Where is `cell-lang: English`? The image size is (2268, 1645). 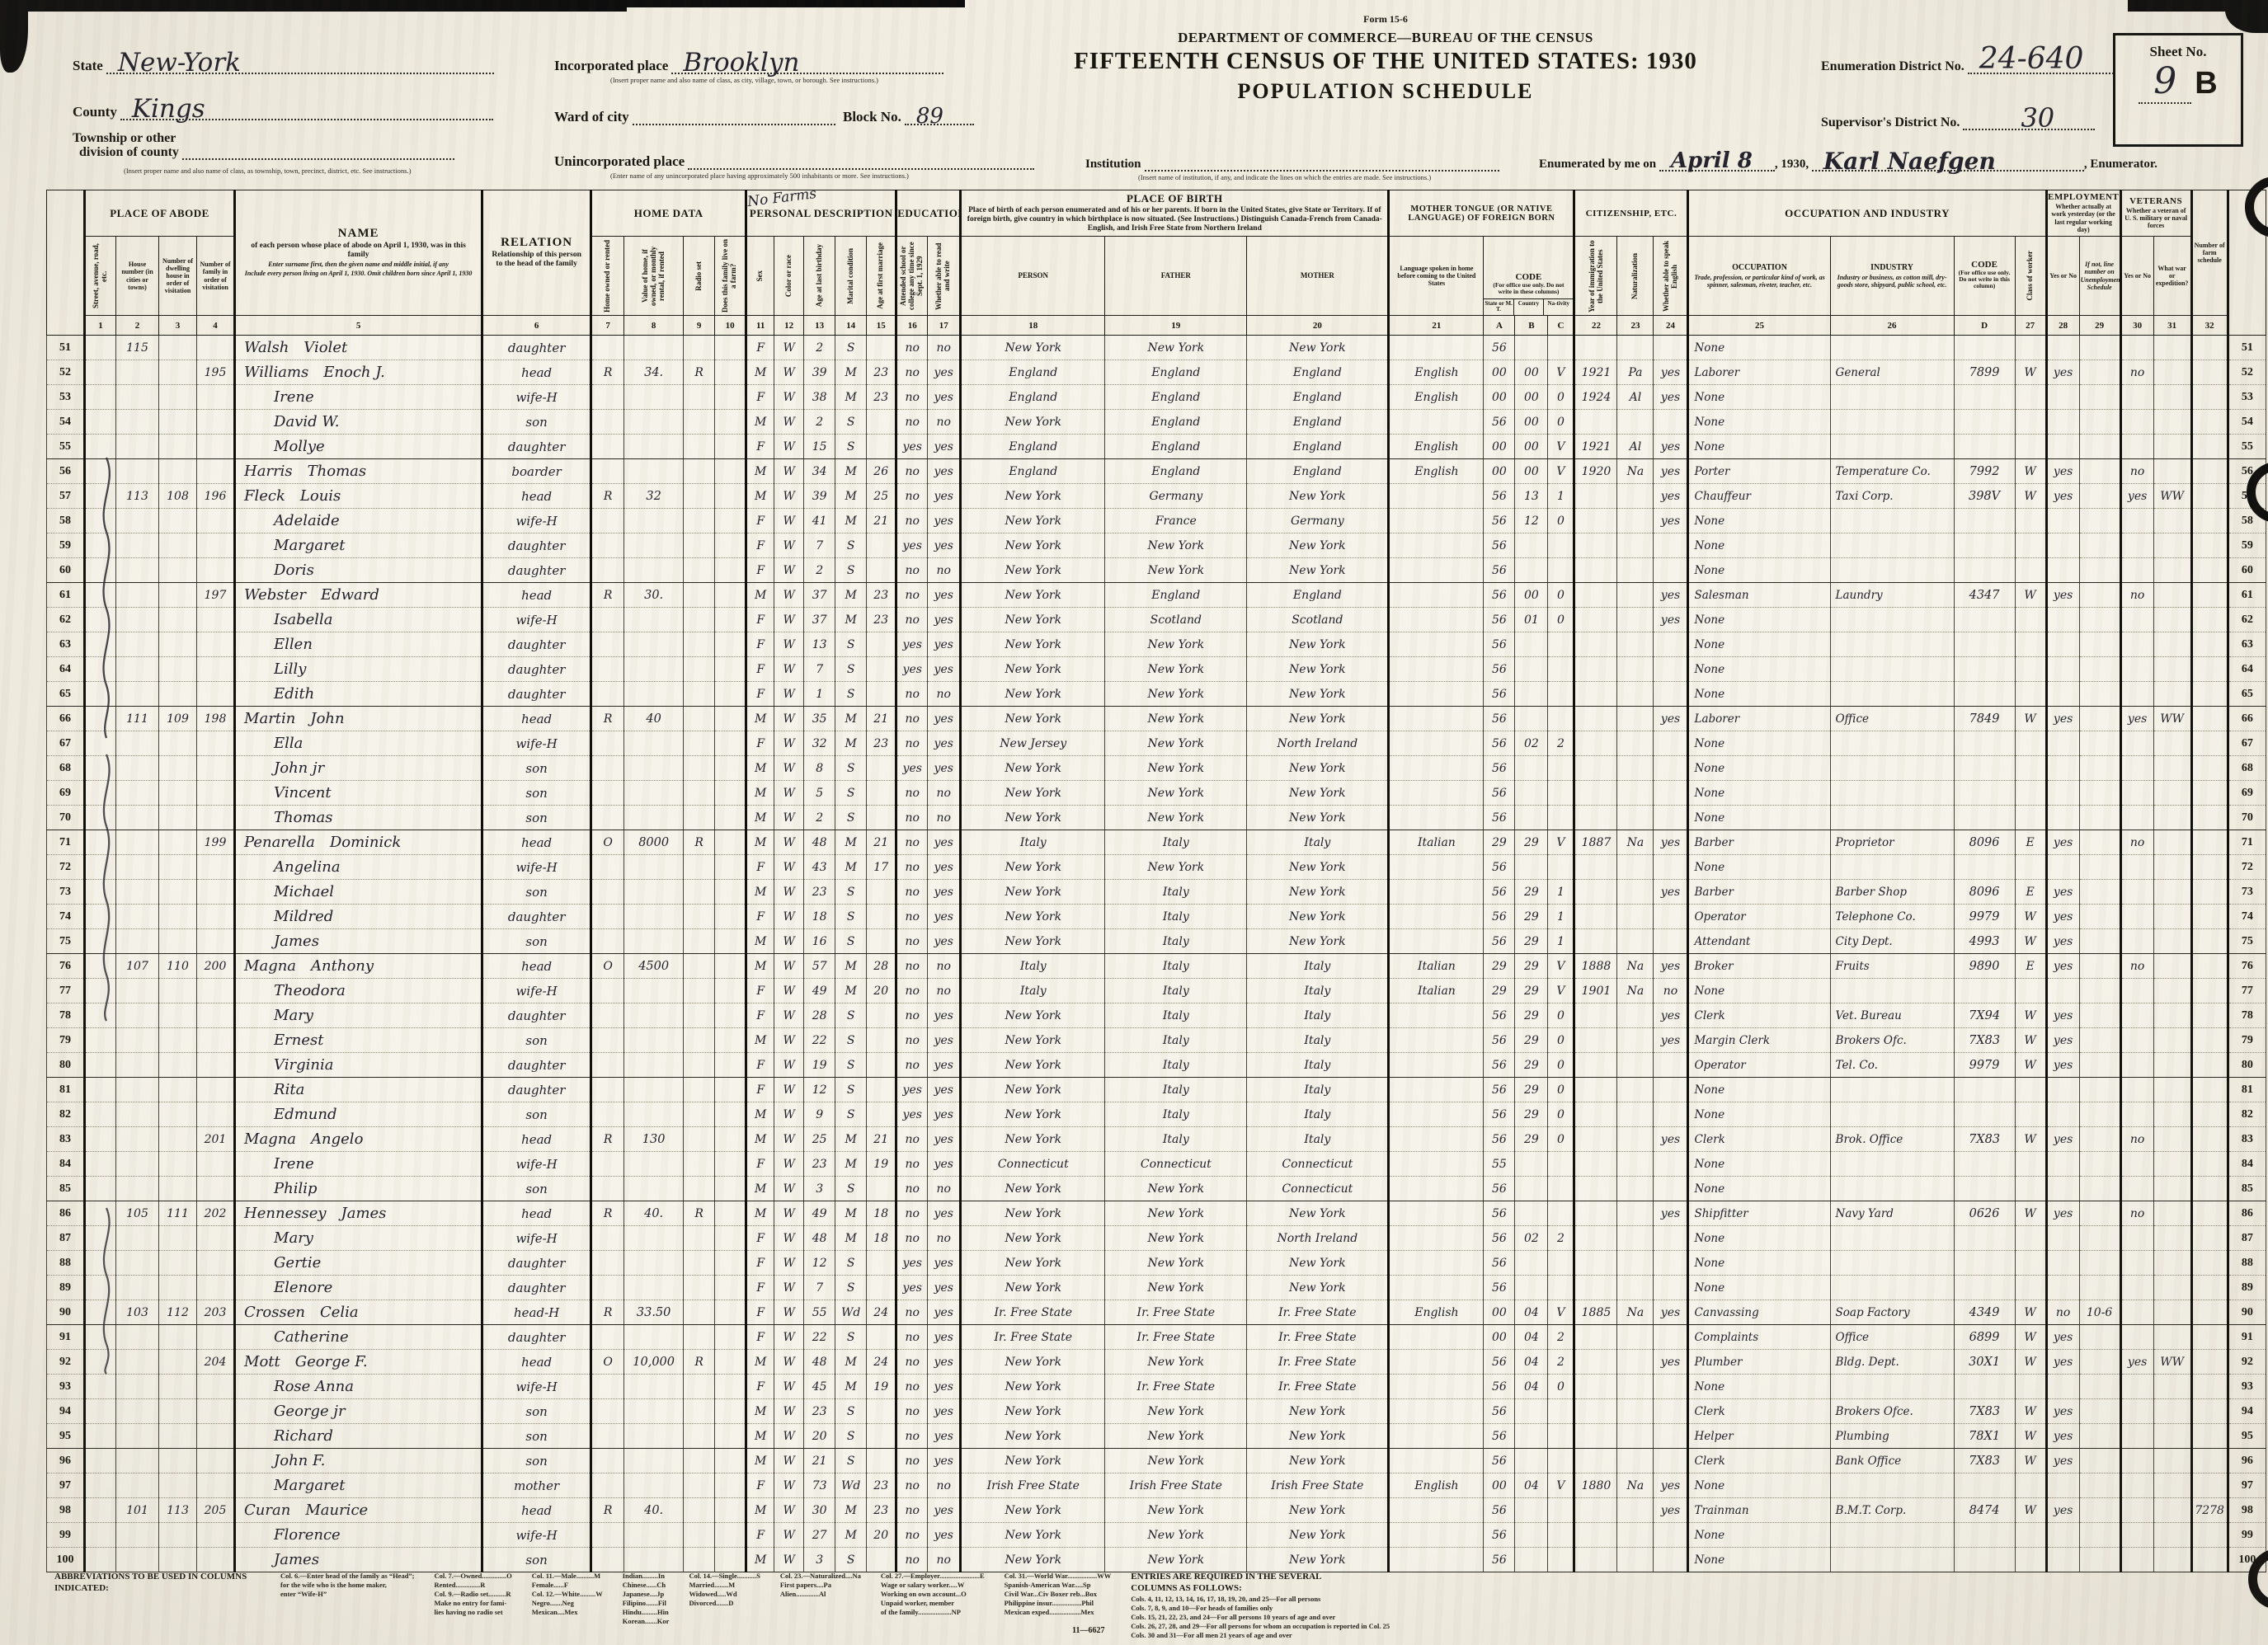 cell-lang: English is located at coordinates (1436, 397).